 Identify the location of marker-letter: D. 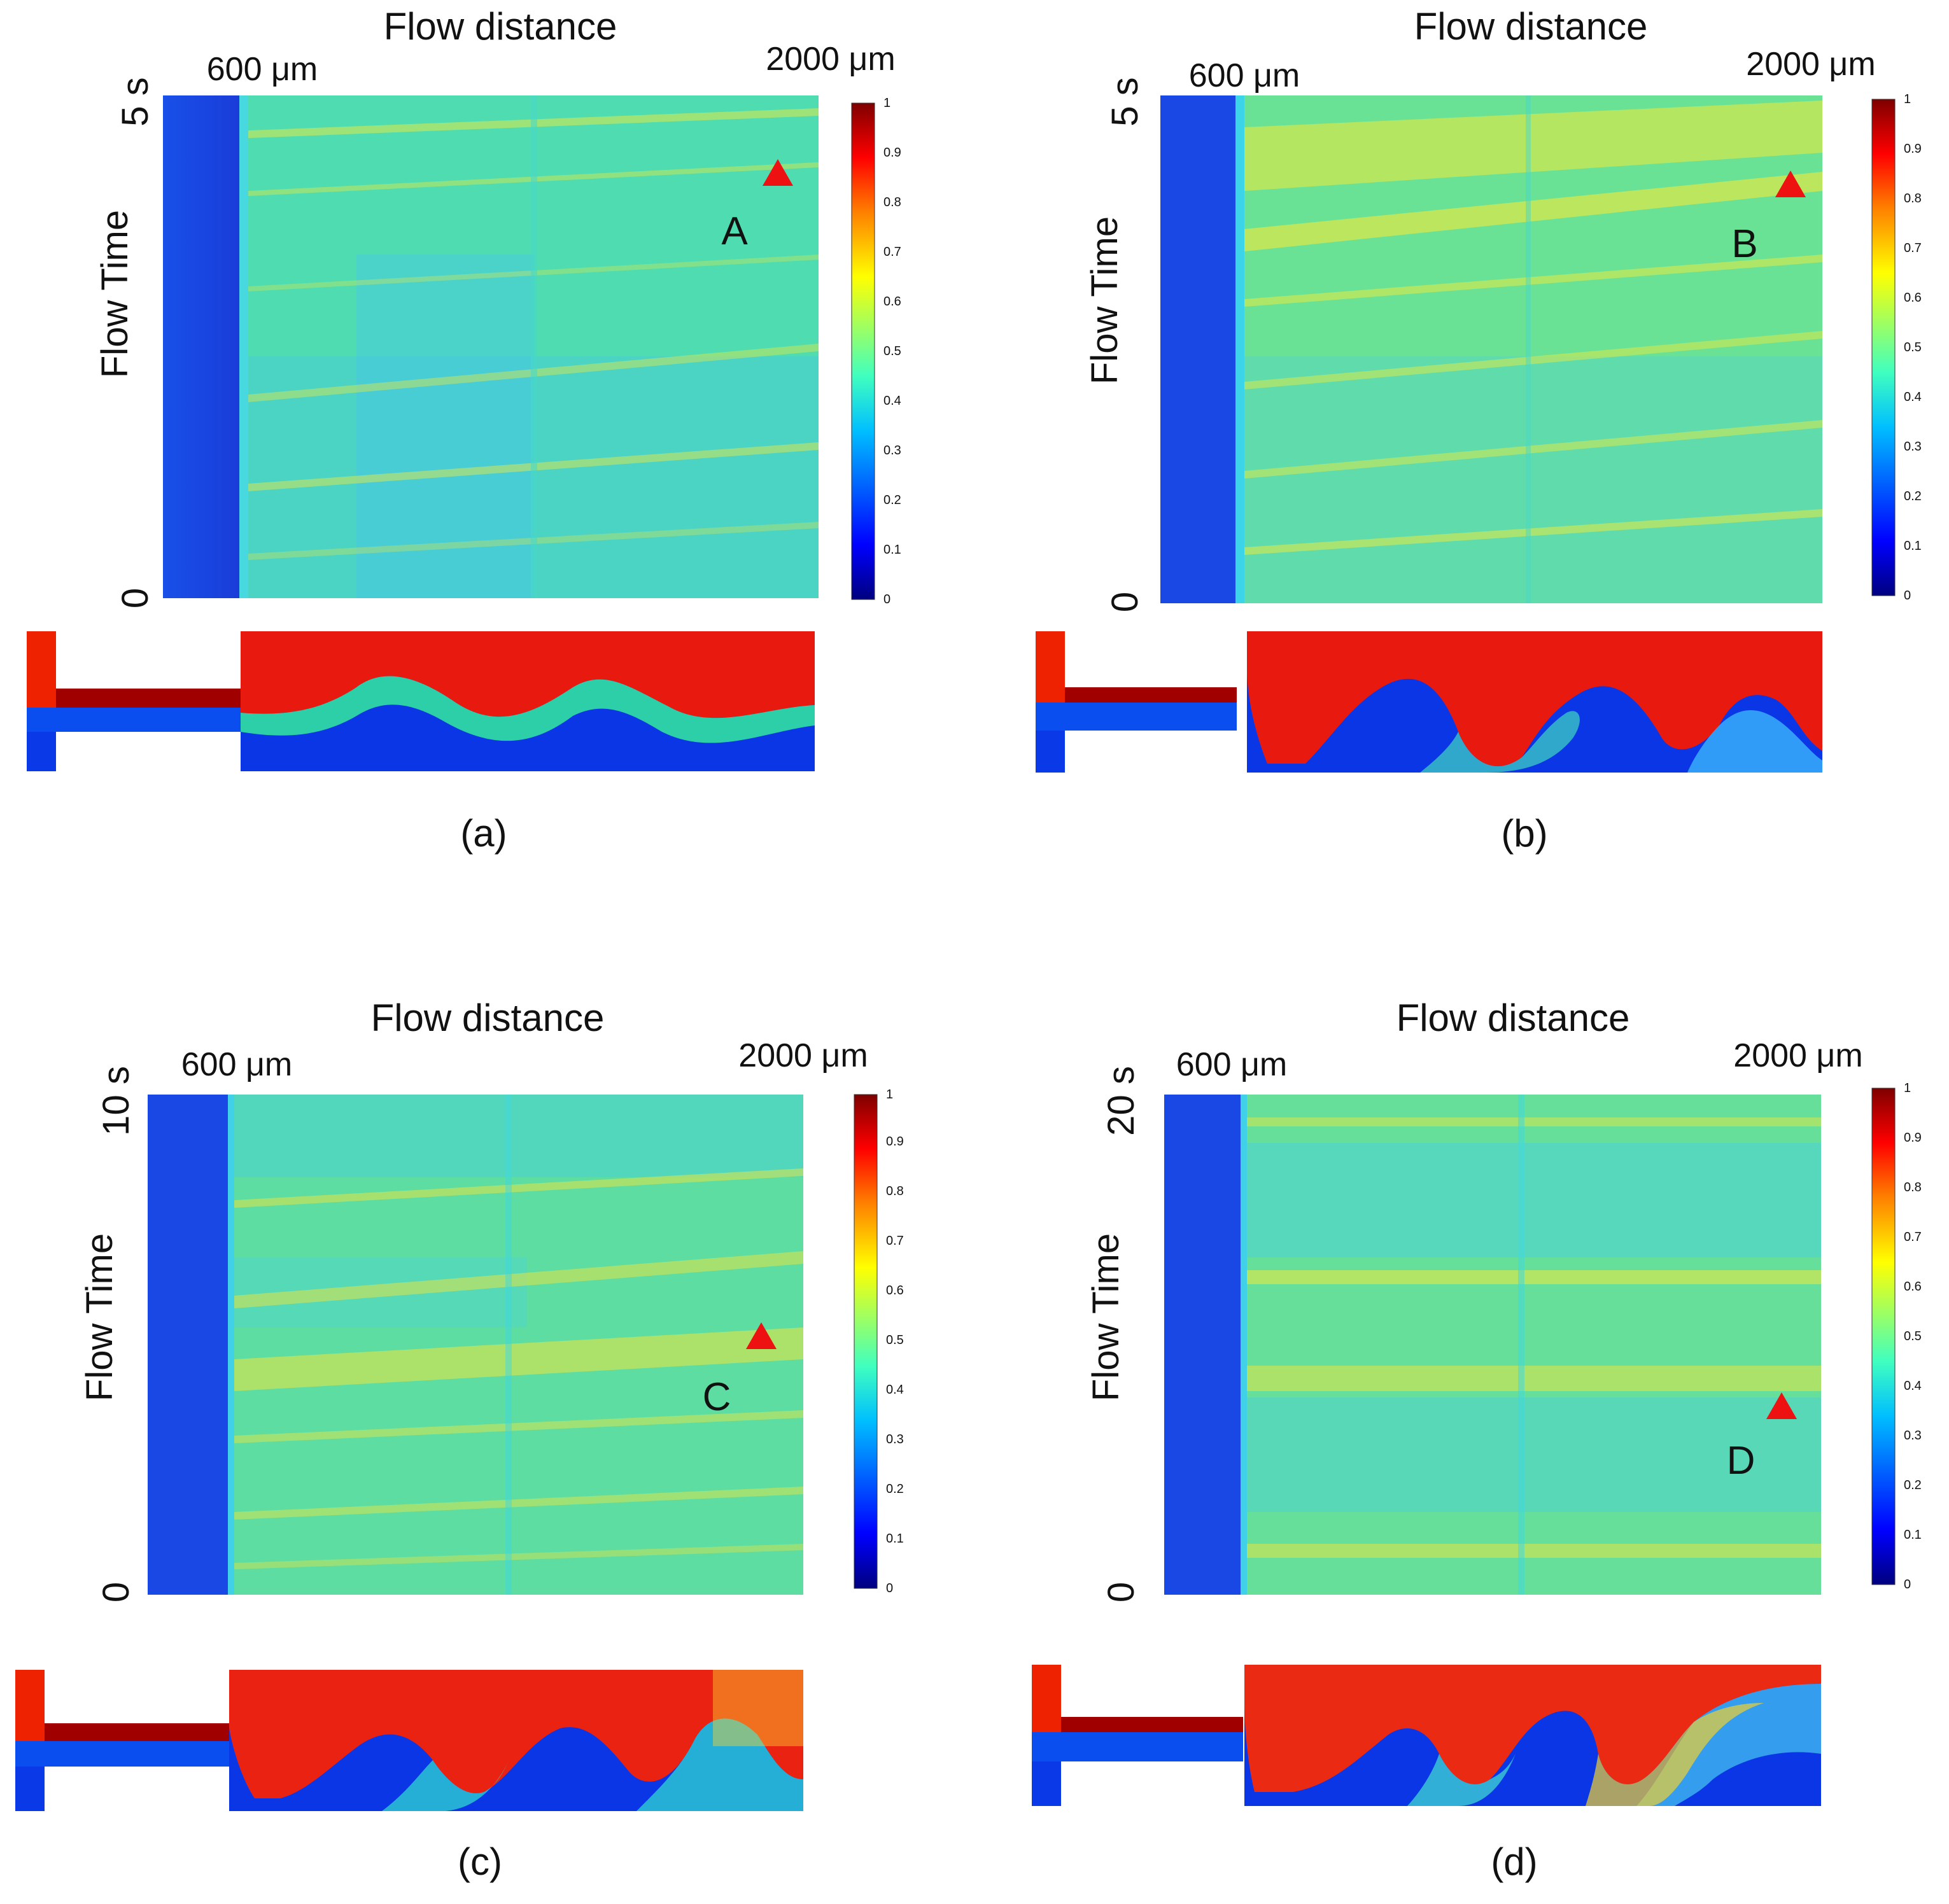
(1741, 1461).